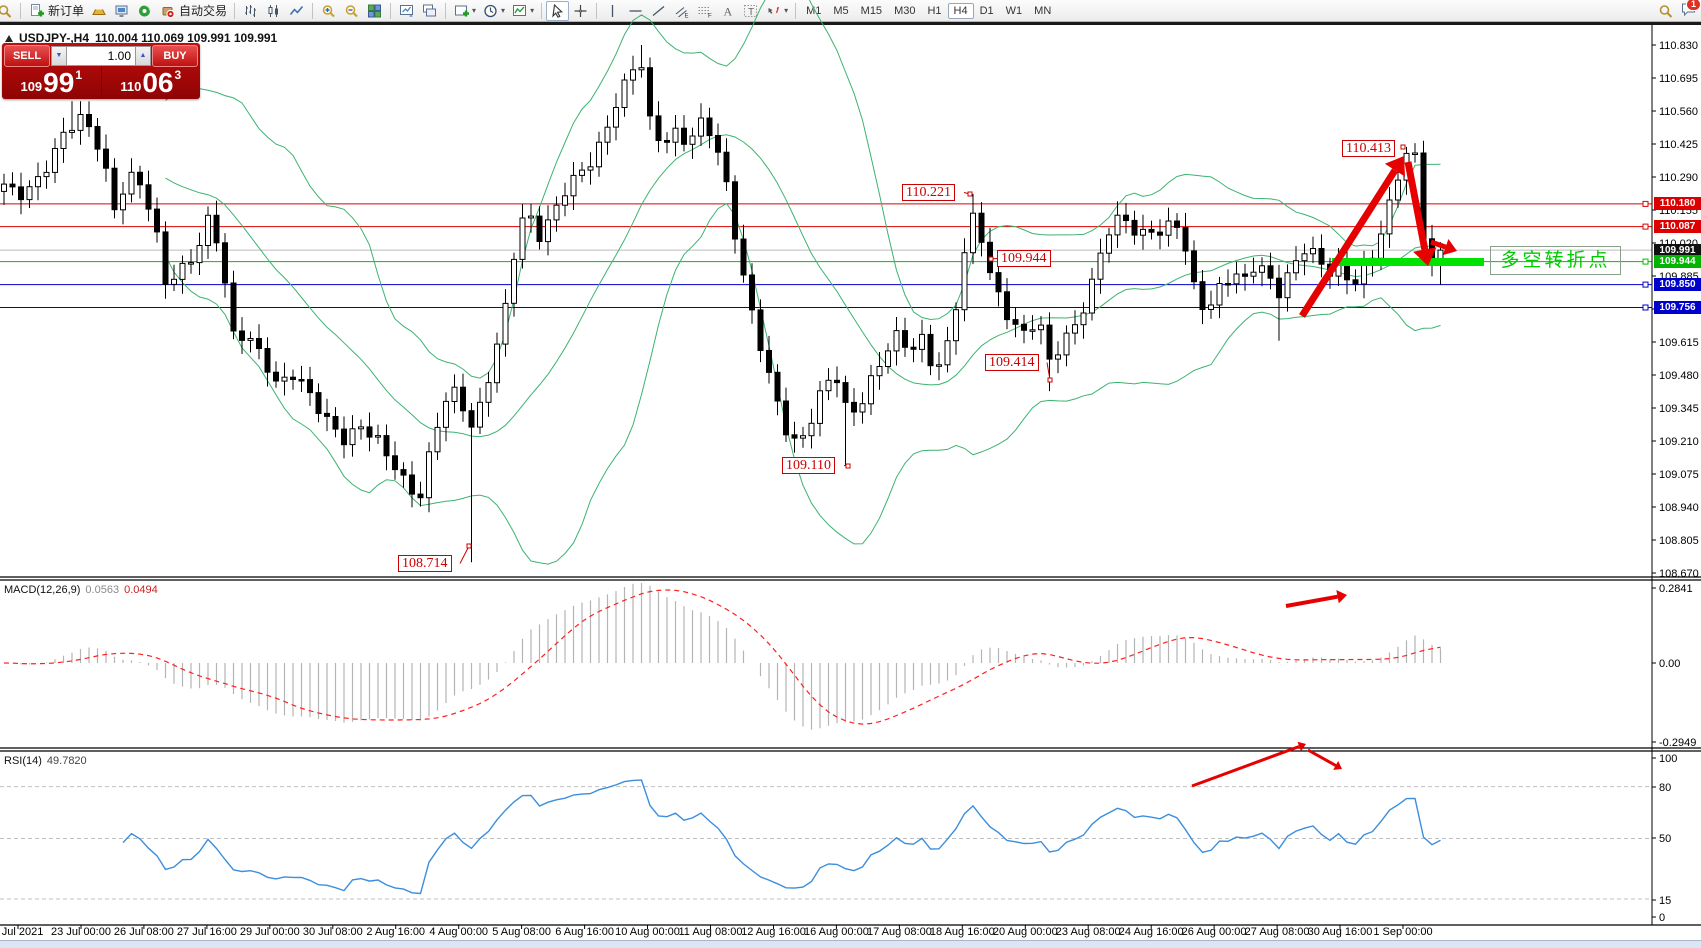  What do you see at coordinates (841, 10) in the screenshot?
I see `timeframe-m5-button: M5` at bounding box center [841, 10].